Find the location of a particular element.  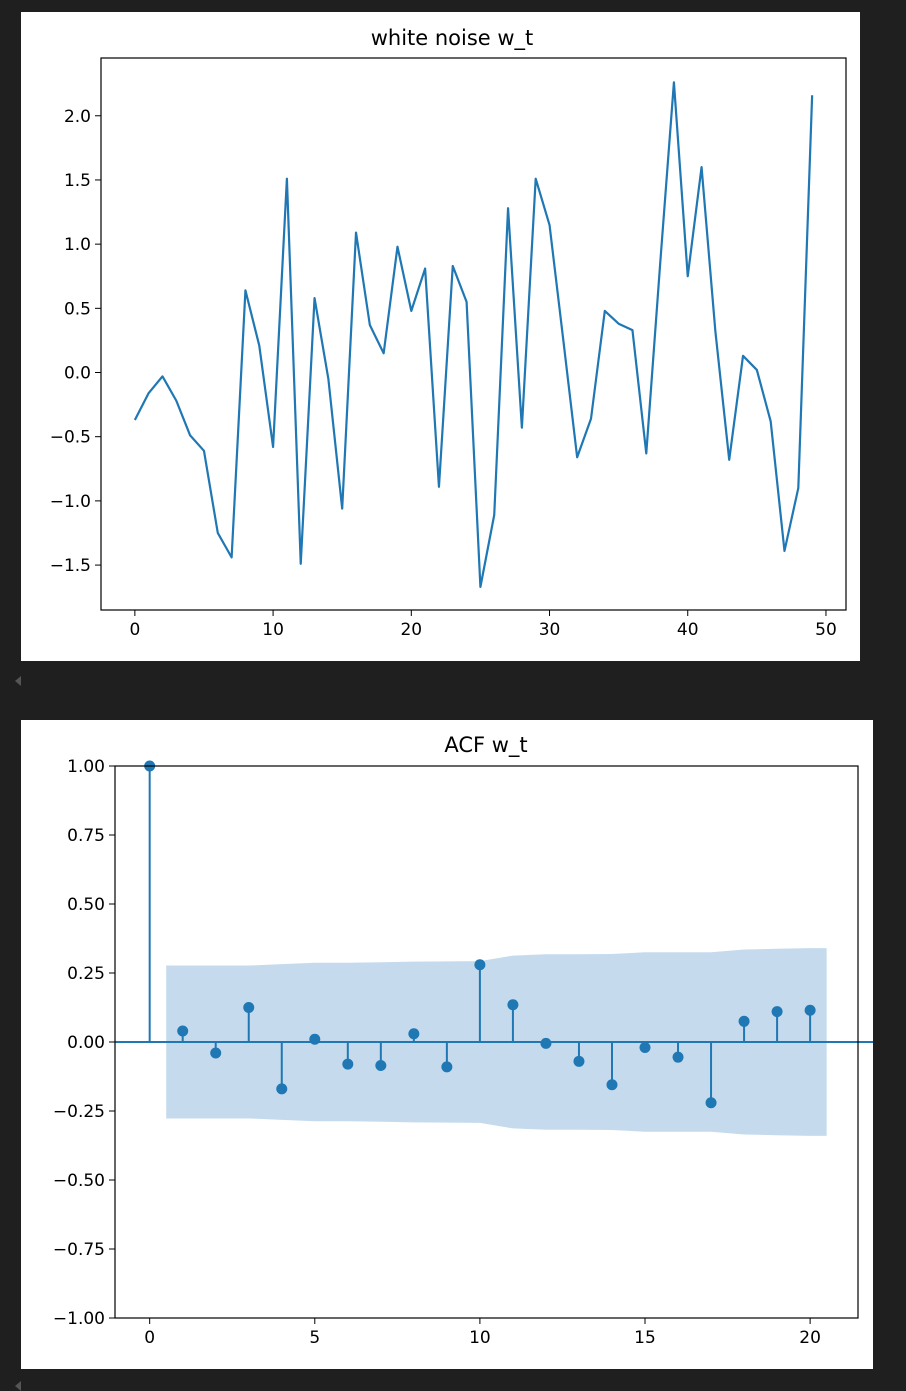

y-tick-label: −1.00 is located at coordinates (79, 1319).